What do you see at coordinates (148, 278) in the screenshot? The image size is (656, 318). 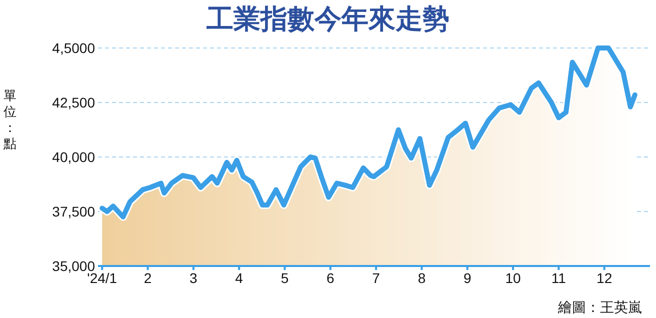 I see `x-tick-label: 2` at bounding box center [148, 278].